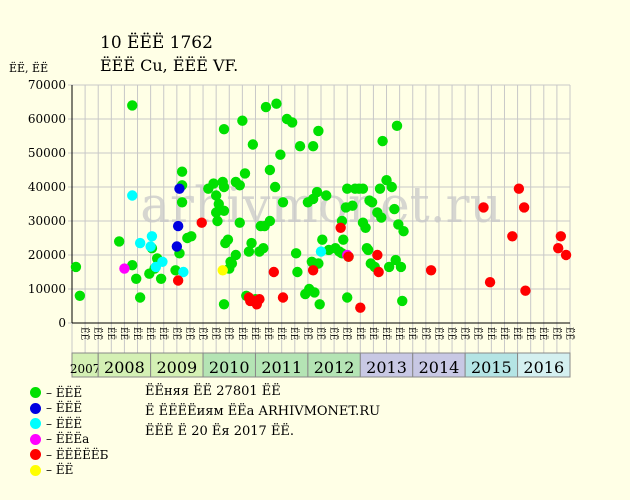 The width and height of the screenshot is (630, 500). Describe the element at coordinates (29, 68) in the screenshot. I see `y-axis-unit: ЁЁ, ЁЁ` at that location.